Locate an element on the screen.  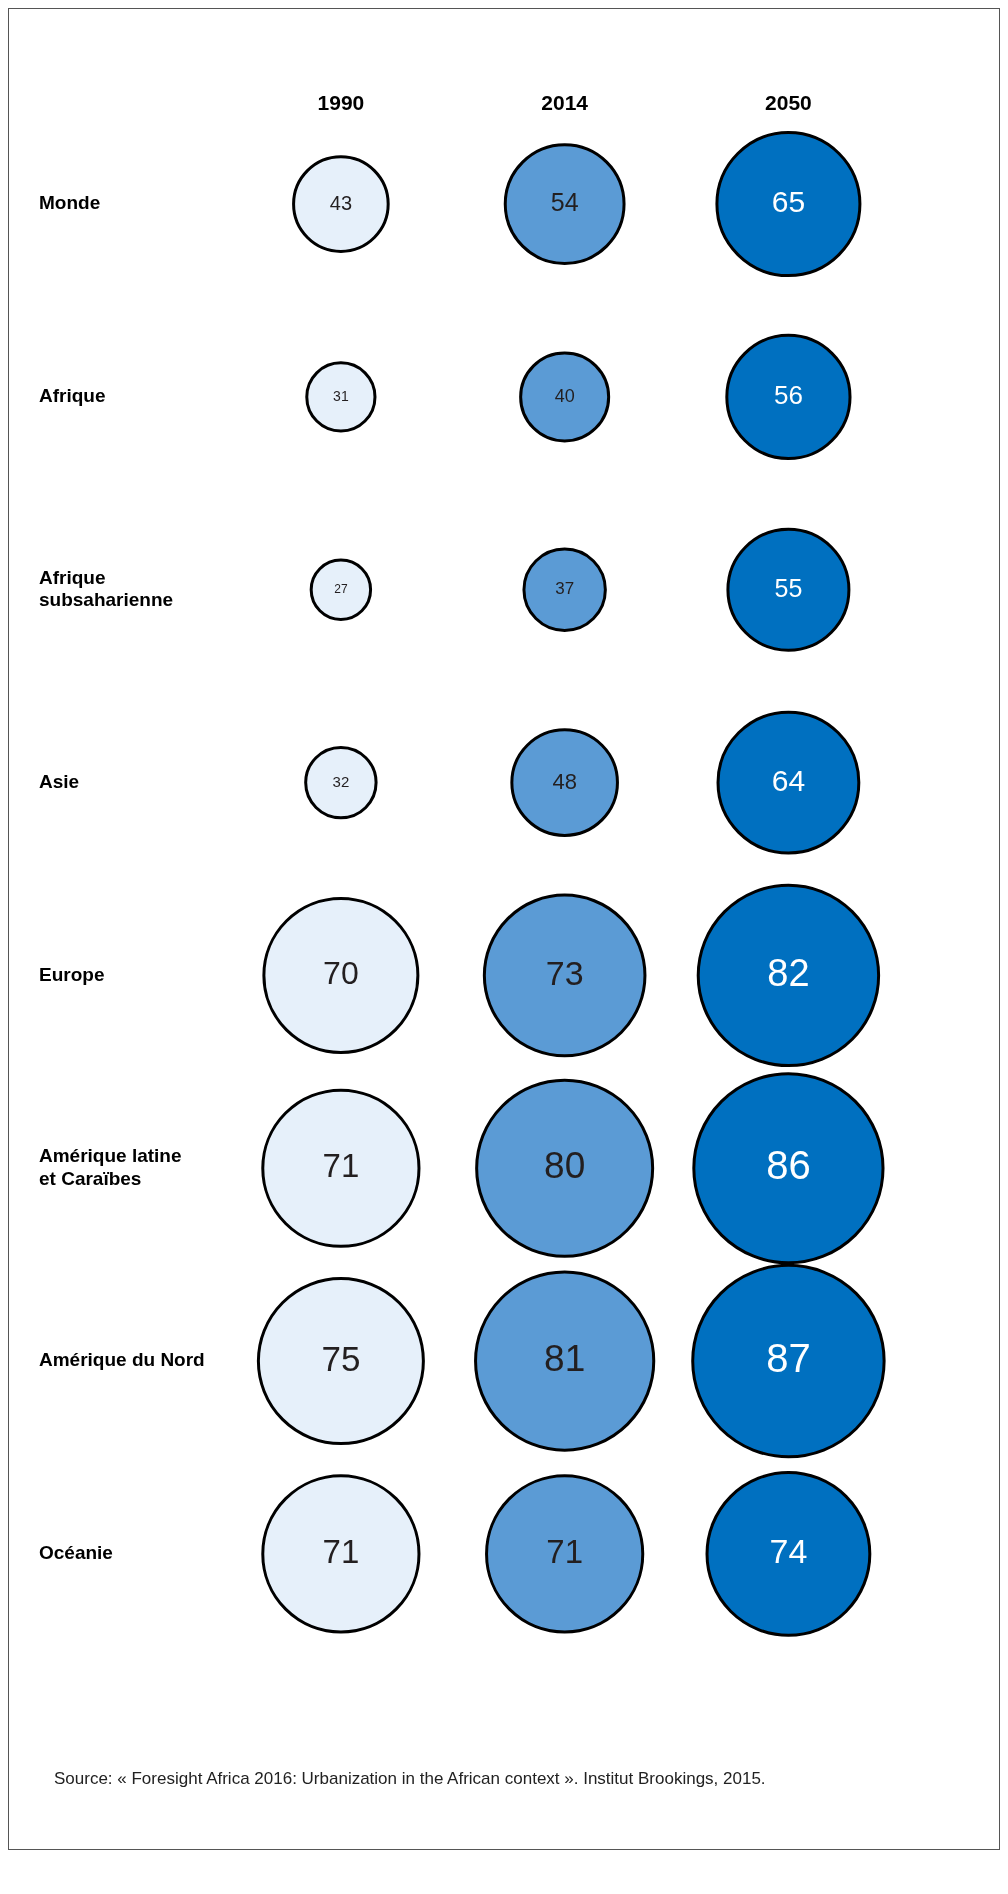
data-label: 80 is located at coordinates (565, 1166).